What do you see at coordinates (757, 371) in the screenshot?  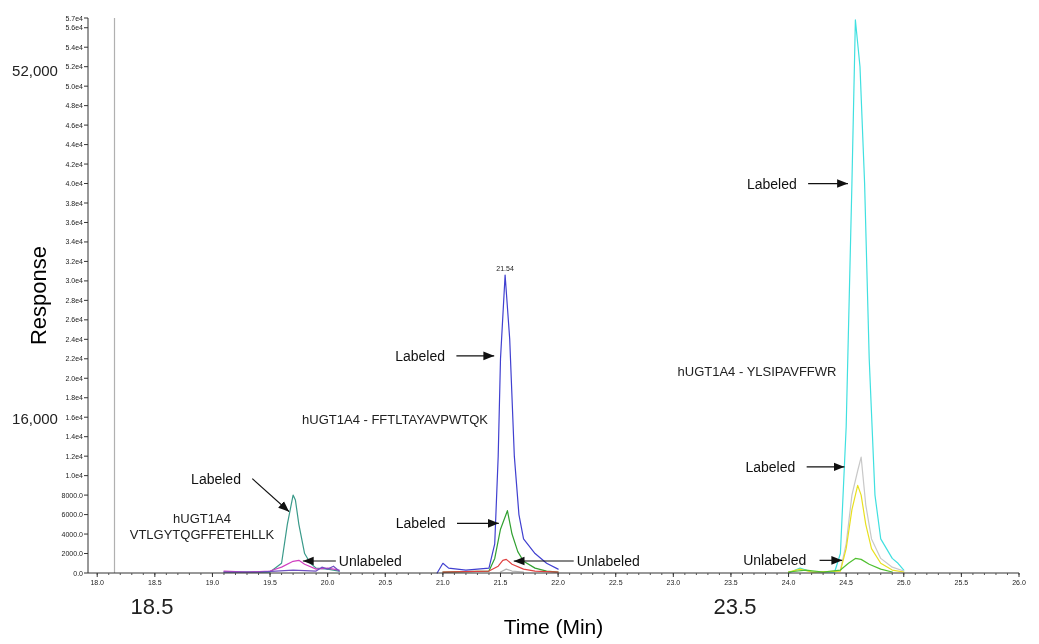 I see `annotation: hUGT1A4 - YLSIPAVFFWR` at bounding box center [757, 371].